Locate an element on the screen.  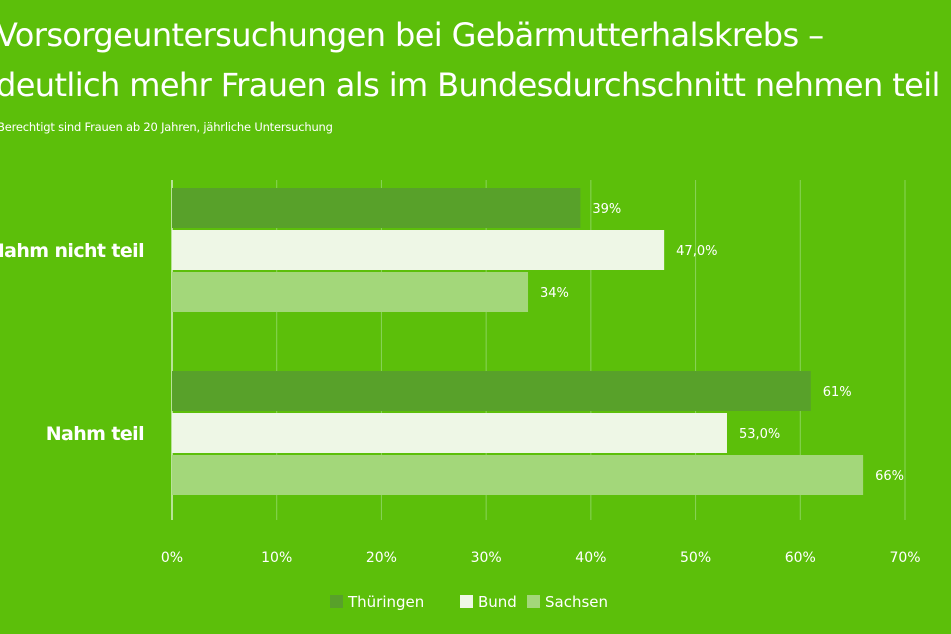
data-label: 53,0% is located at coordinates (759, 434).